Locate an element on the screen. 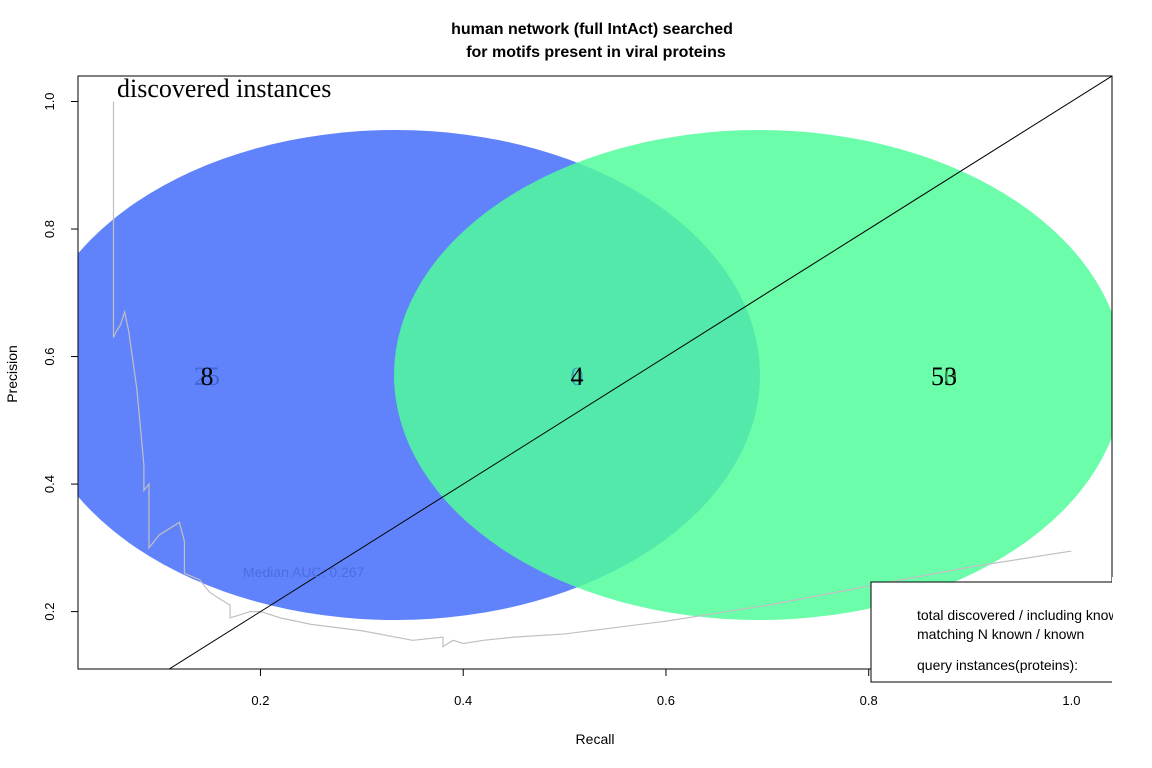  venn-left-label: 8 is located at coordinates (207, 376).